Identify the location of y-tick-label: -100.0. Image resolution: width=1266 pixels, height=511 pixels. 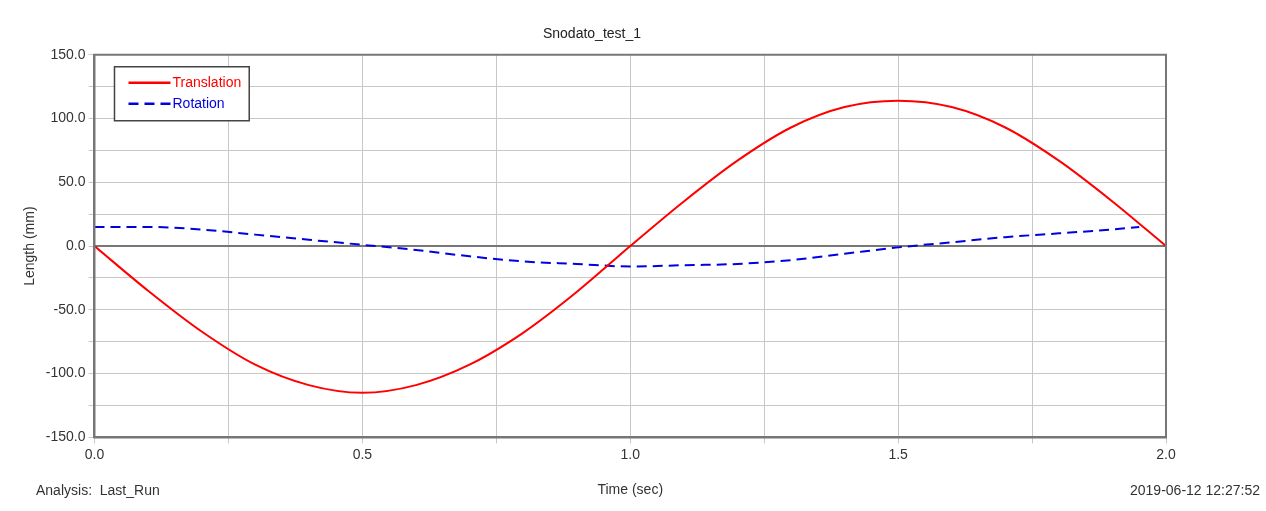
(65, 372).